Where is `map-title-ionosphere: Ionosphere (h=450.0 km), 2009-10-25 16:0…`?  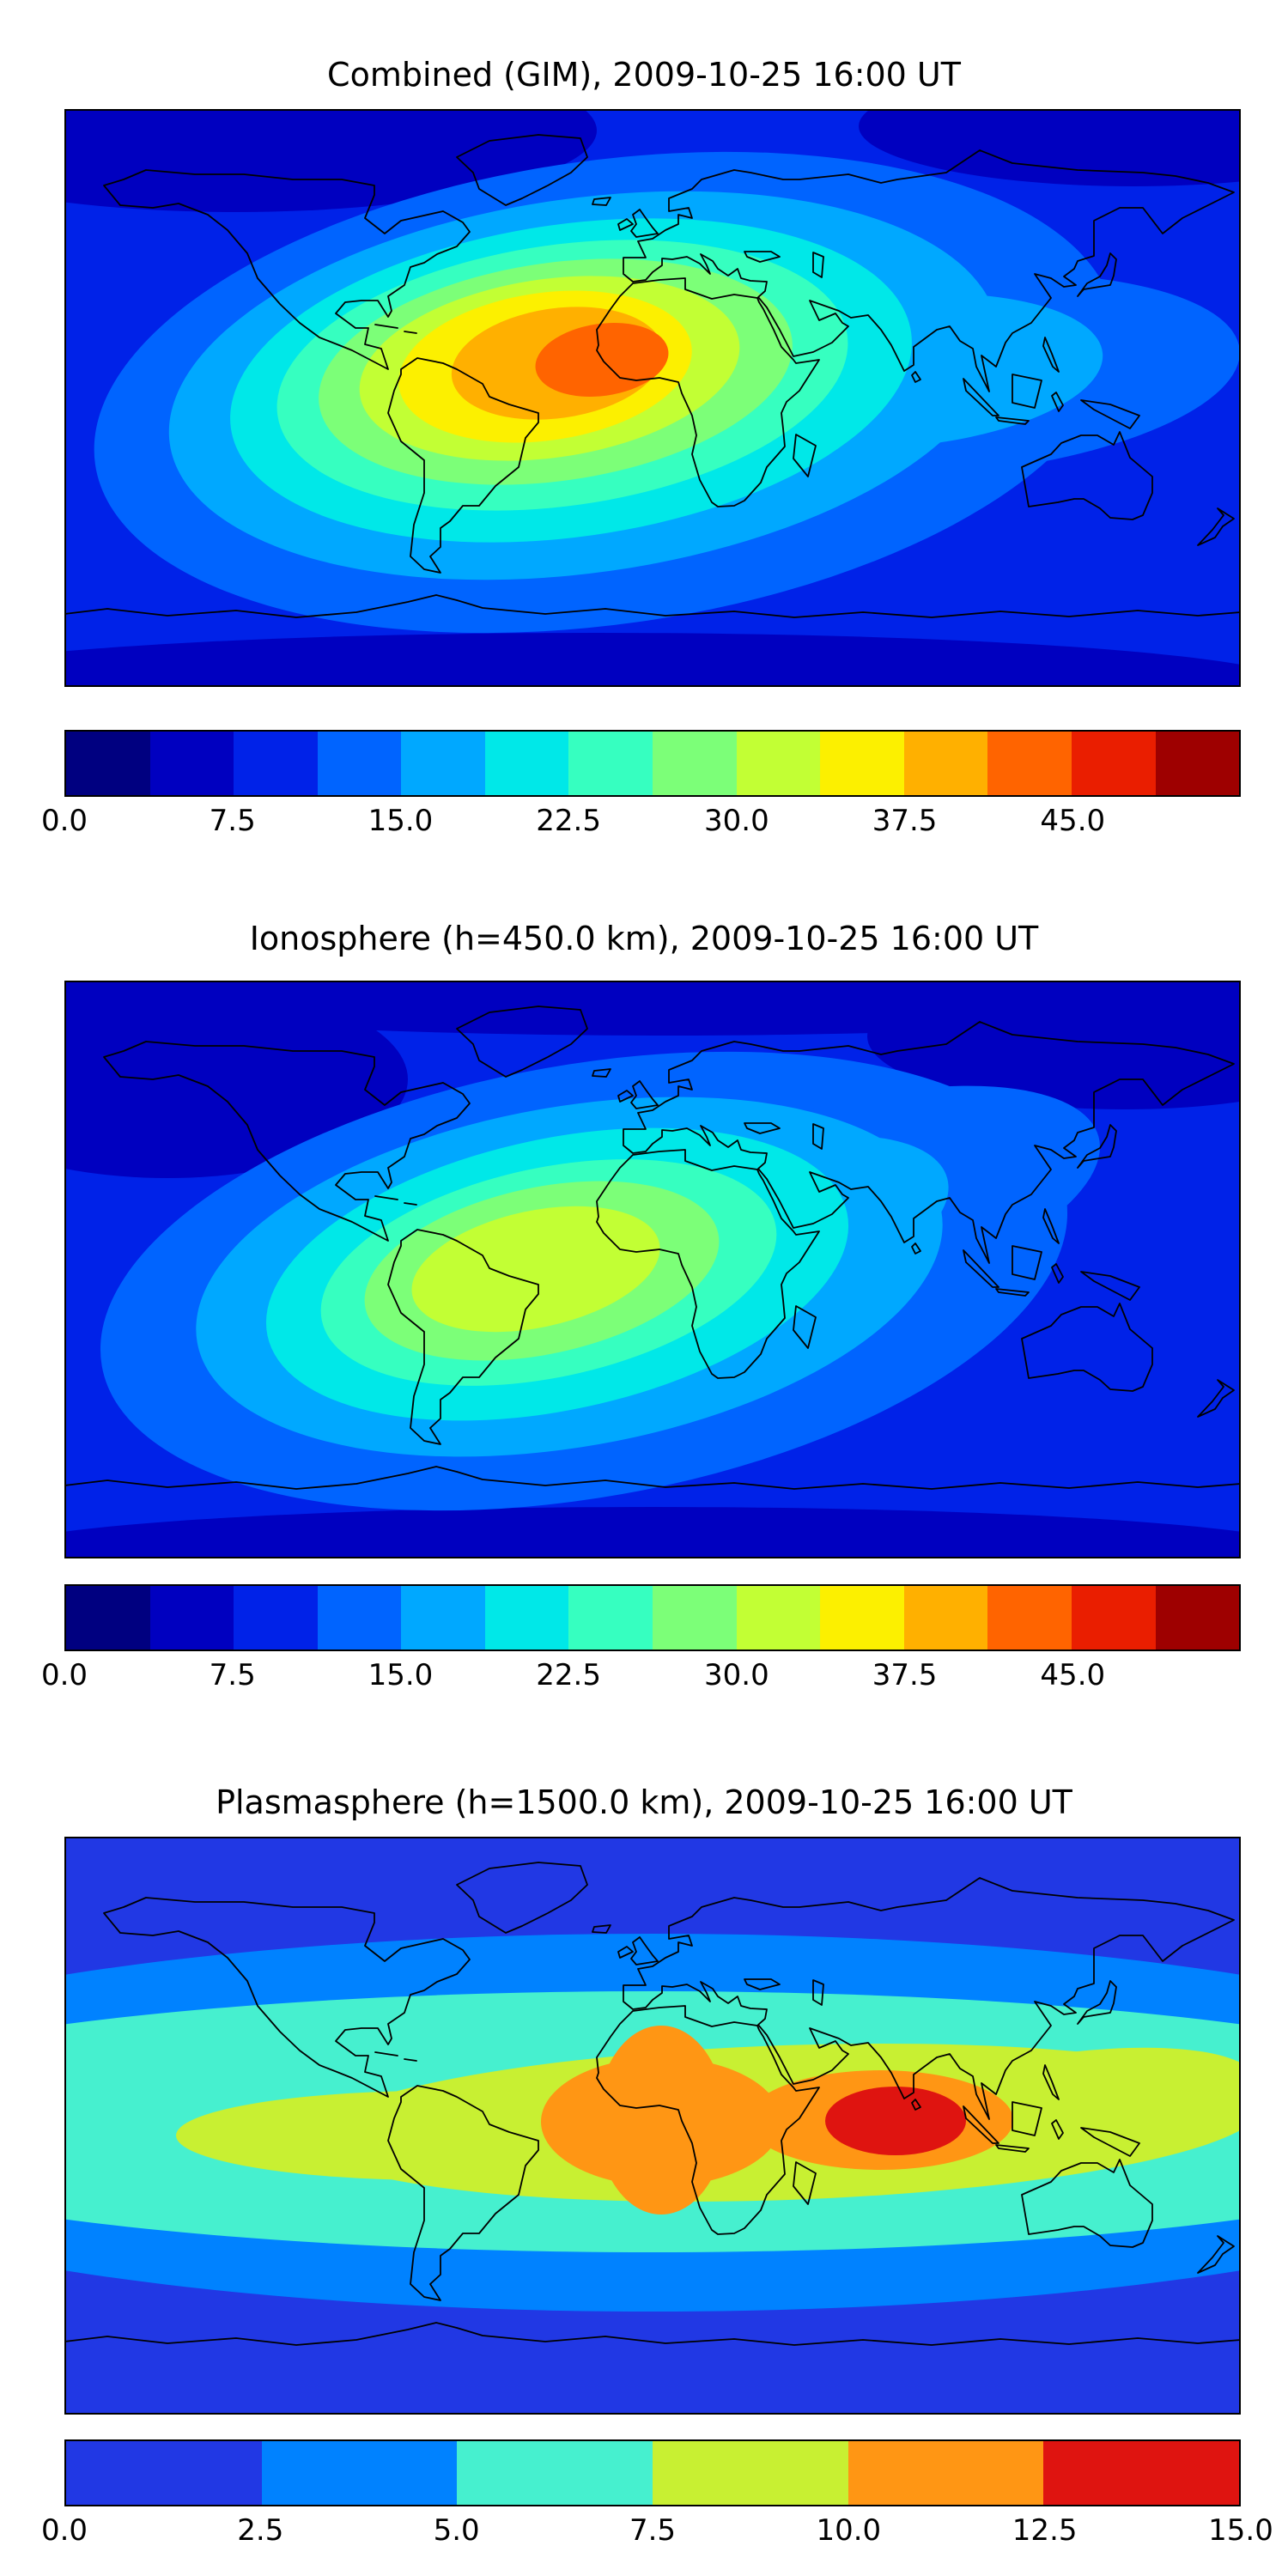
map-title-ionosphere: Ionosphere (h=450.0 km), 2009-10-25 16:0… is located at coordinates (644, 939).